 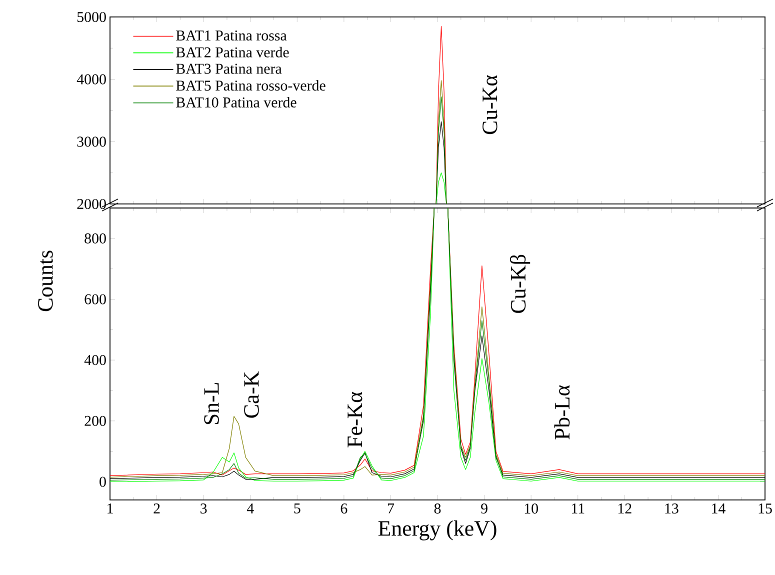 I want to click on y-tick-label: 600, so click(x=95, y=299).